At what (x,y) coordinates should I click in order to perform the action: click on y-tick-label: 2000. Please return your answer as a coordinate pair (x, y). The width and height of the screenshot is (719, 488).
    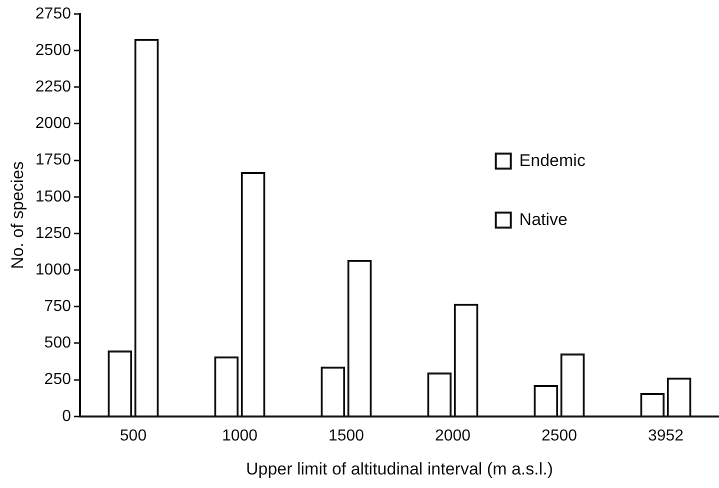
    Looking at the image, I should click on (53, 123).